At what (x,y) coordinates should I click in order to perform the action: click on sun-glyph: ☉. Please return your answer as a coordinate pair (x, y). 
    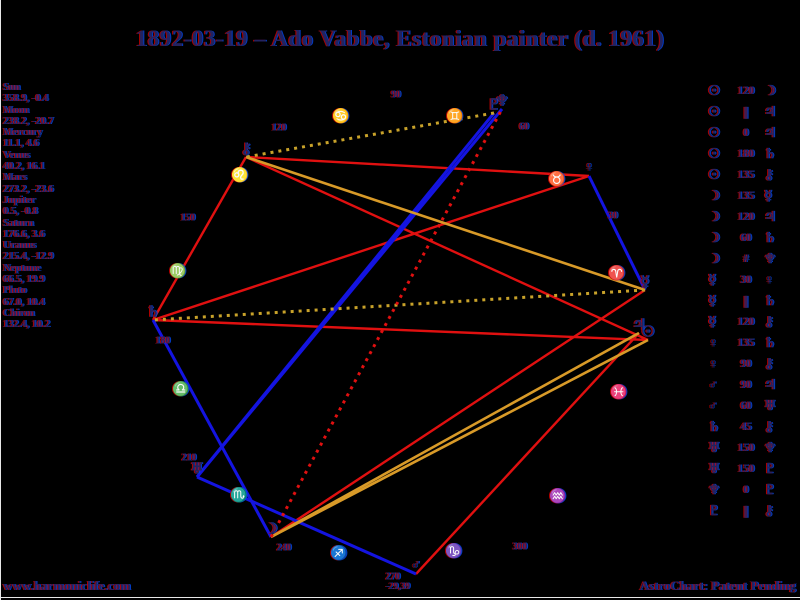
    Looking at the image, I should click on (648, 332).